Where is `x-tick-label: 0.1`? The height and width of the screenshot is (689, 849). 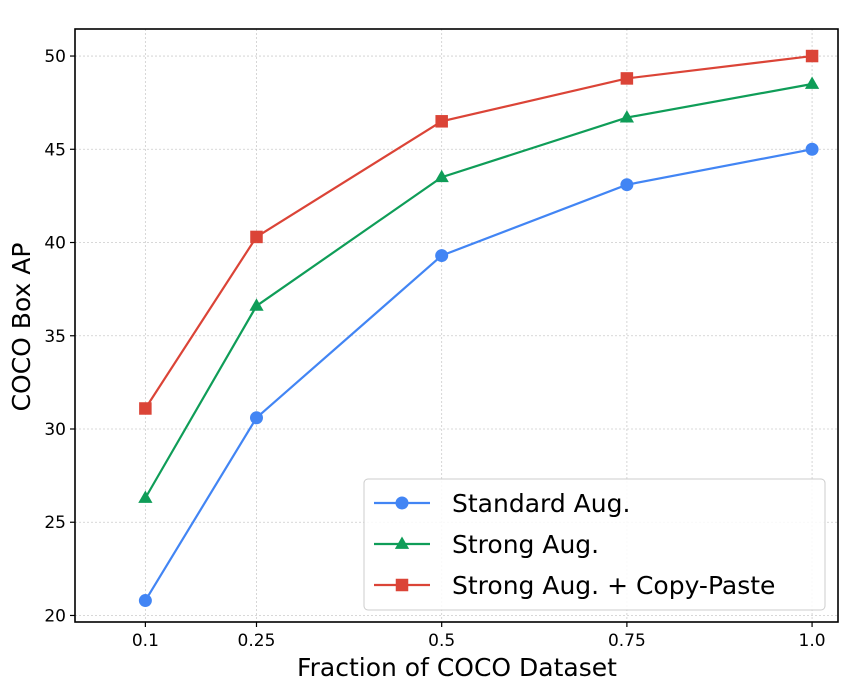 x-tick-label: 0.1 is located at coordinates (145, 641).